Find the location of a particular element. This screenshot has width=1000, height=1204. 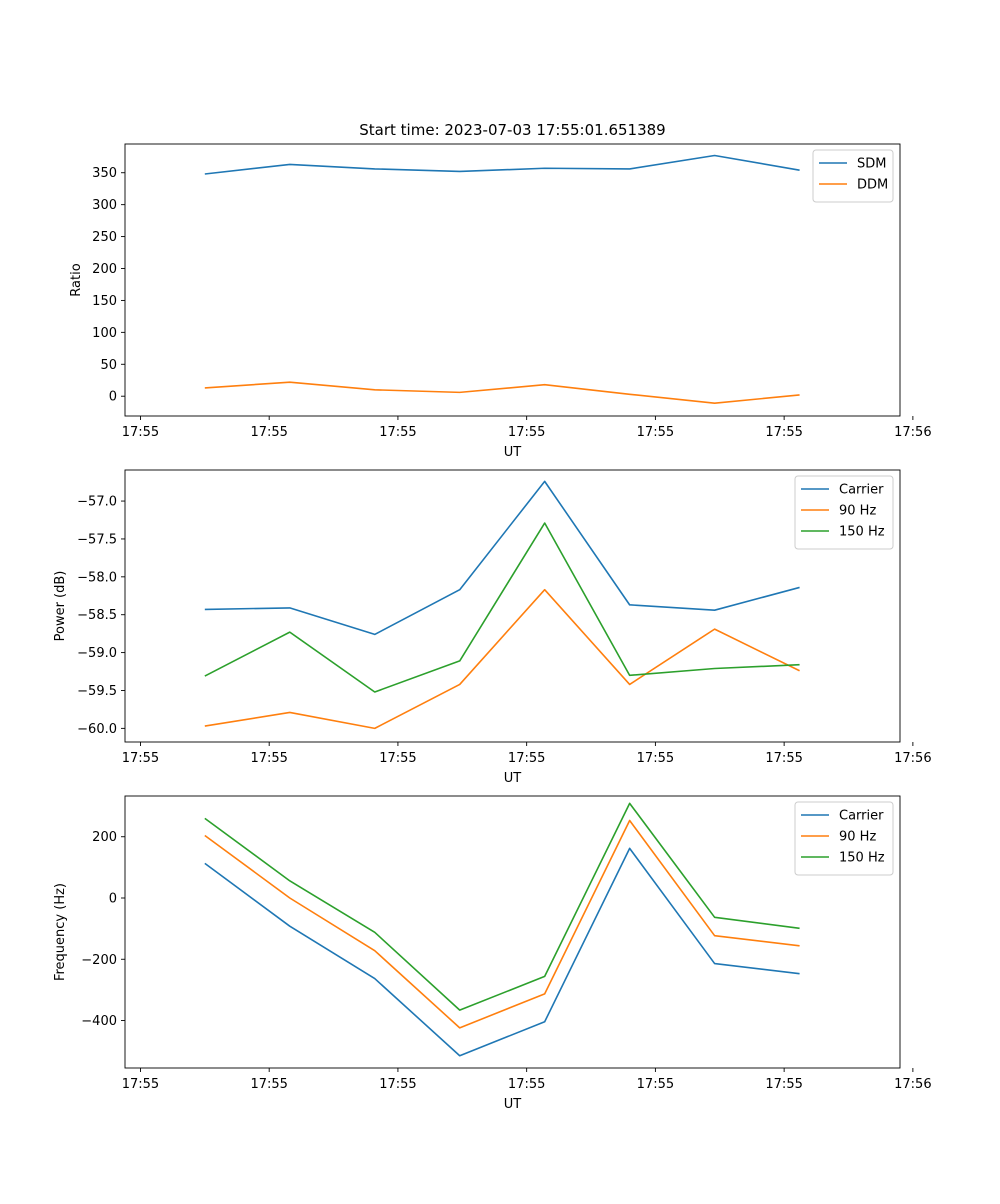

y-tick-label: 50 is located at coordinates (108, 365).